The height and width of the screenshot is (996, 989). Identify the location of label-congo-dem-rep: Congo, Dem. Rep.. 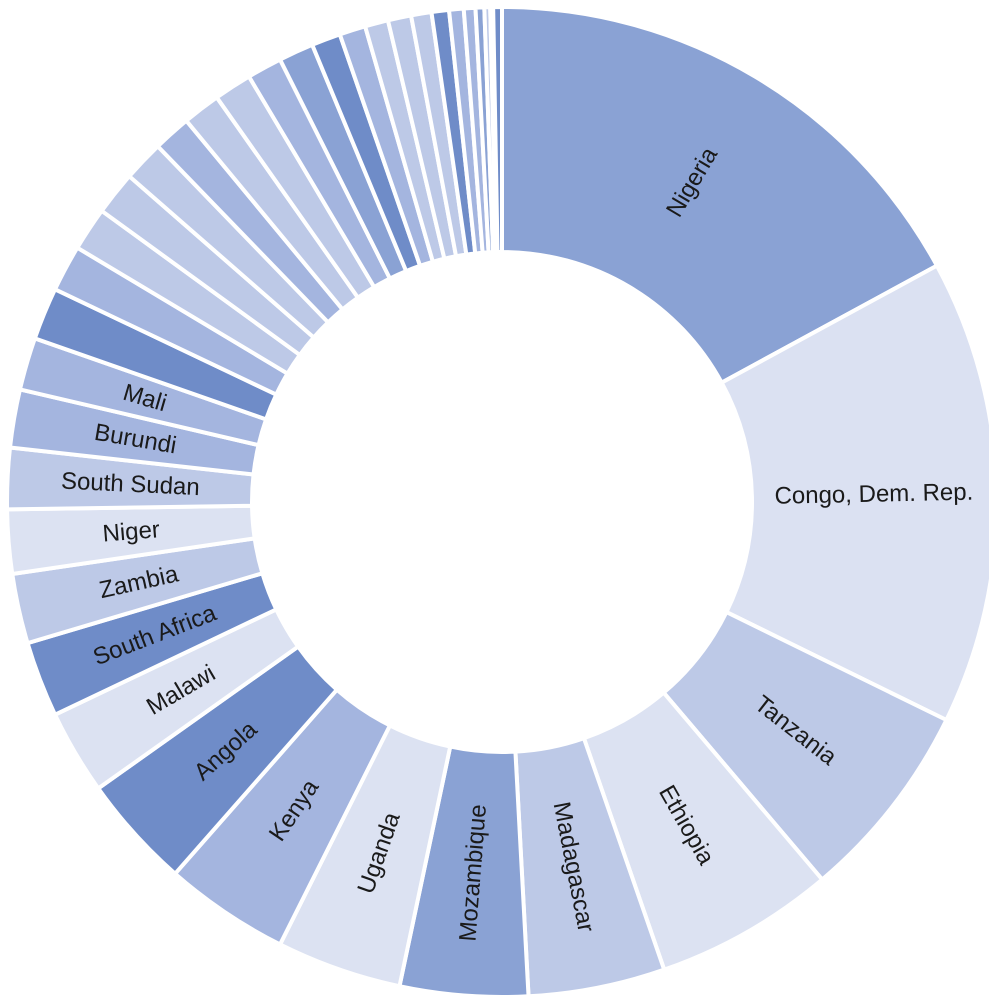
(873, 494).